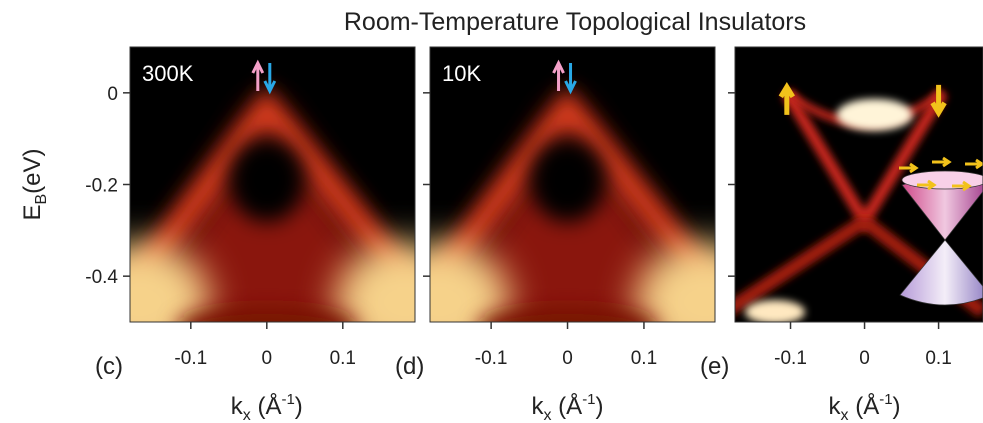 The width and height of the screenshot is (983, 423). What do you see at coordinates (112, 94) in the screenshot?
I see `y-tick-label: 0` at bounding box center [112, 94].